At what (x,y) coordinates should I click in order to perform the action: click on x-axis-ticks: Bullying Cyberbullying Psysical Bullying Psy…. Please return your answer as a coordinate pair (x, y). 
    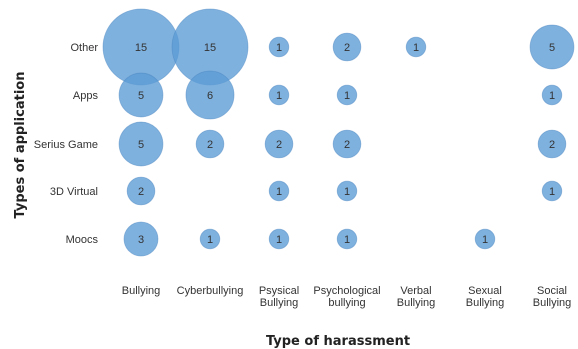
    Looking at the image, I should click on (347, 297).